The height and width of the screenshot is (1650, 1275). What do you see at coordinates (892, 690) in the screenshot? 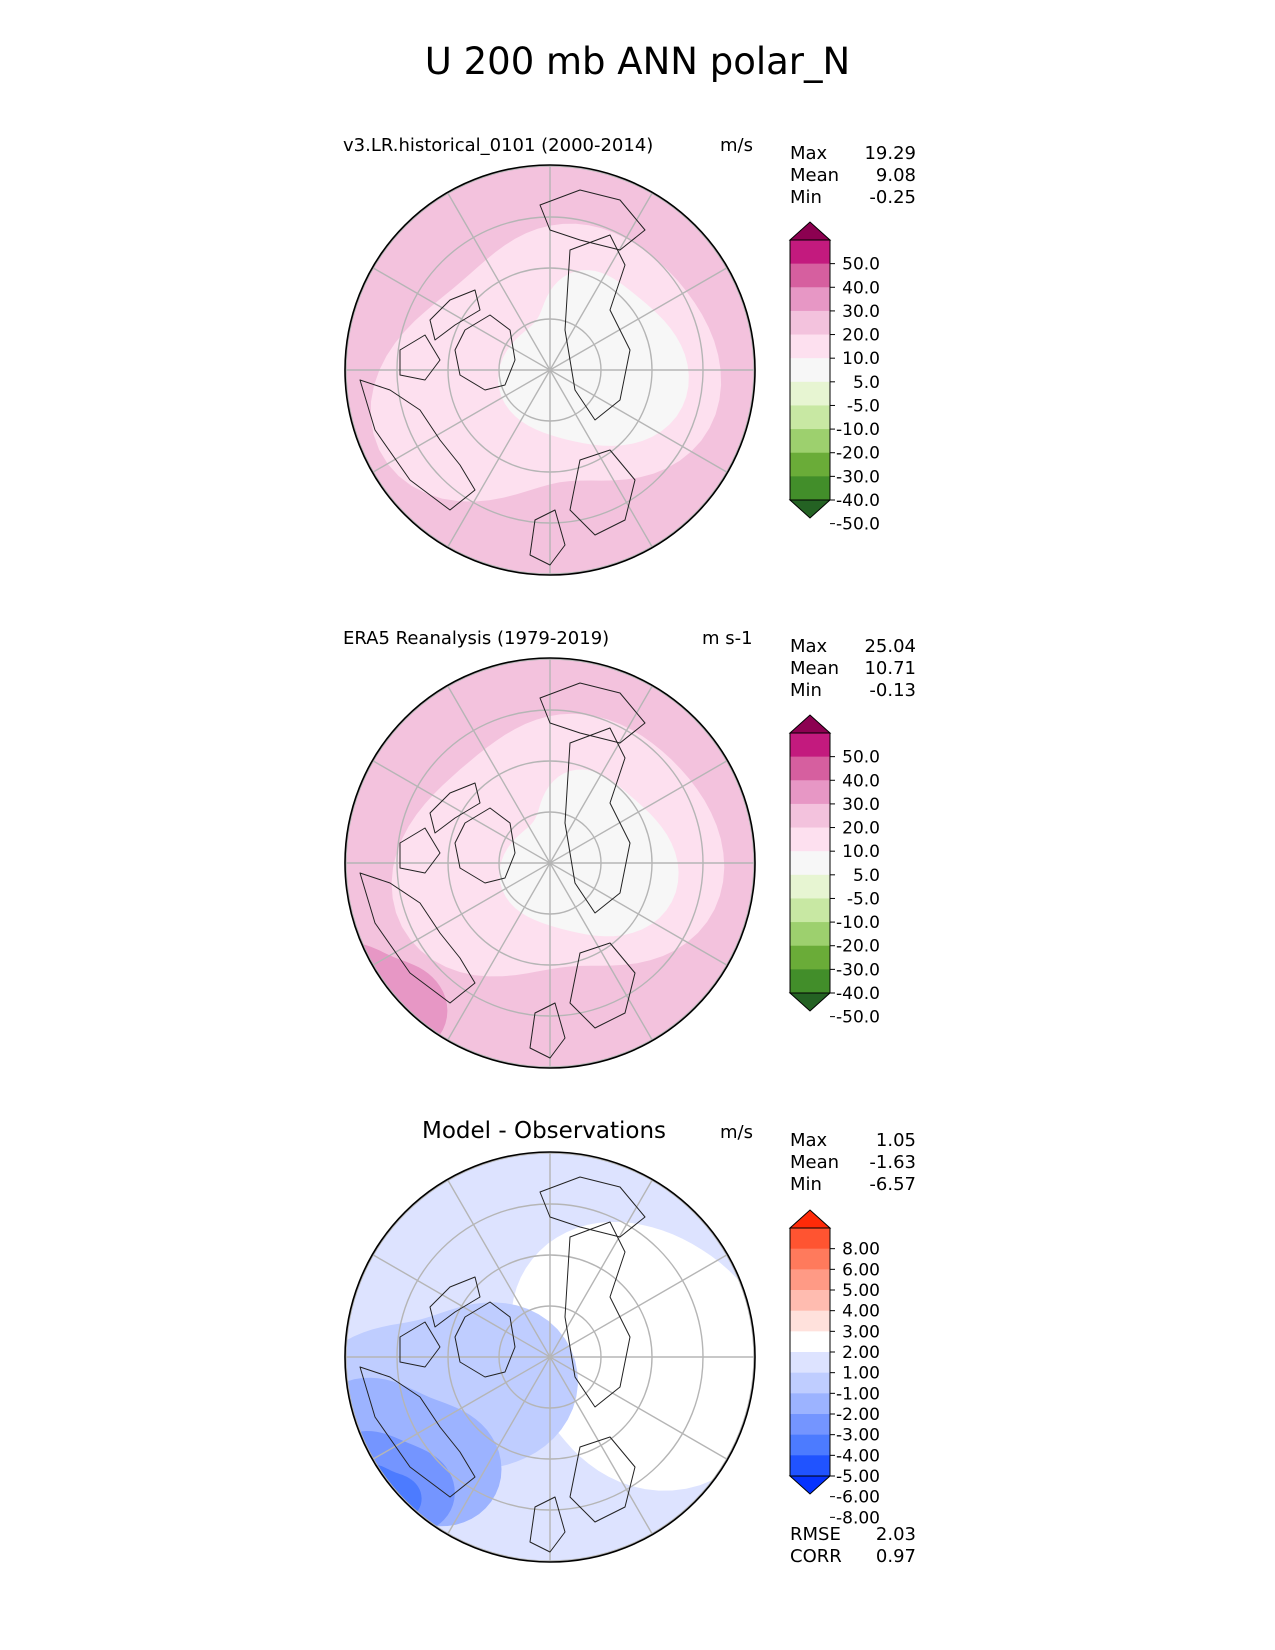
I see `stat-value: -0.13` at bounding box center [892, 690].